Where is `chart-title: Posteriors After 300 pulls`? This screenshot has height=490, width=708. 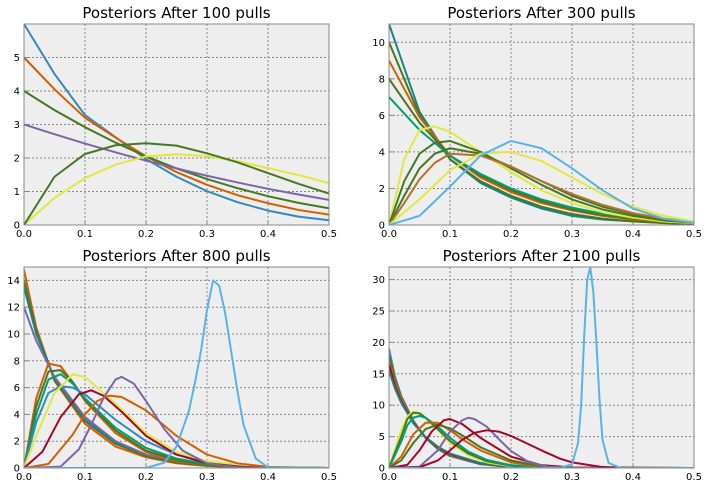
chart-title: Posteriors After 300 pulls is located at coordinates (541, 13).